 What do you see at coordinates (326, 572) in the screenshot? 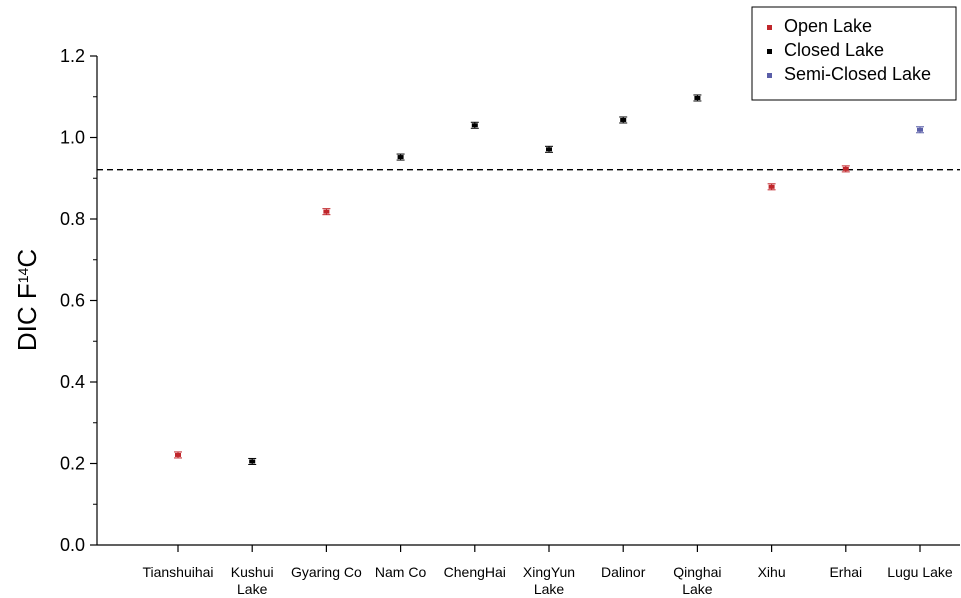
I see `x-tick-label: Gyaring Co` at bounding box center [326, 572].